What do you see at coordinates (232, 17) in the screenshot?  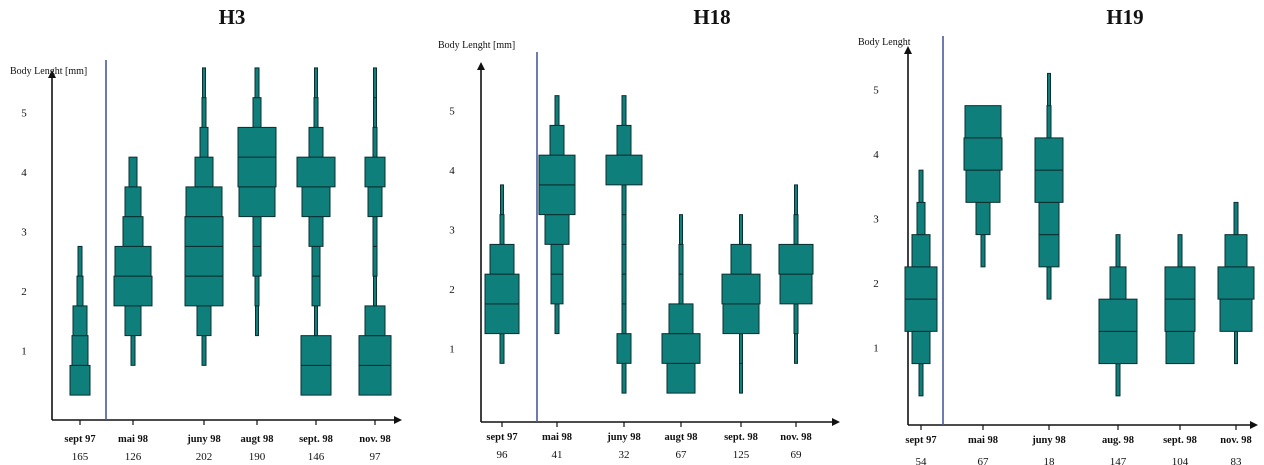 I see `chart-title-h3: H3` at bounding box center [232, 17].